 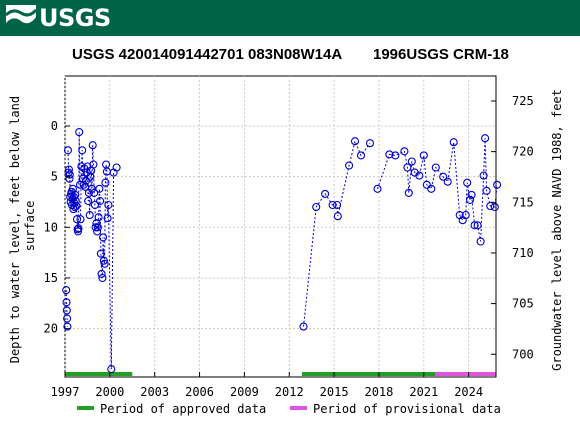 What do you see at coordinates (523, 304) in the screenshot?
I see `y-right-tick-label: 705` at bounding box center [523, 304].